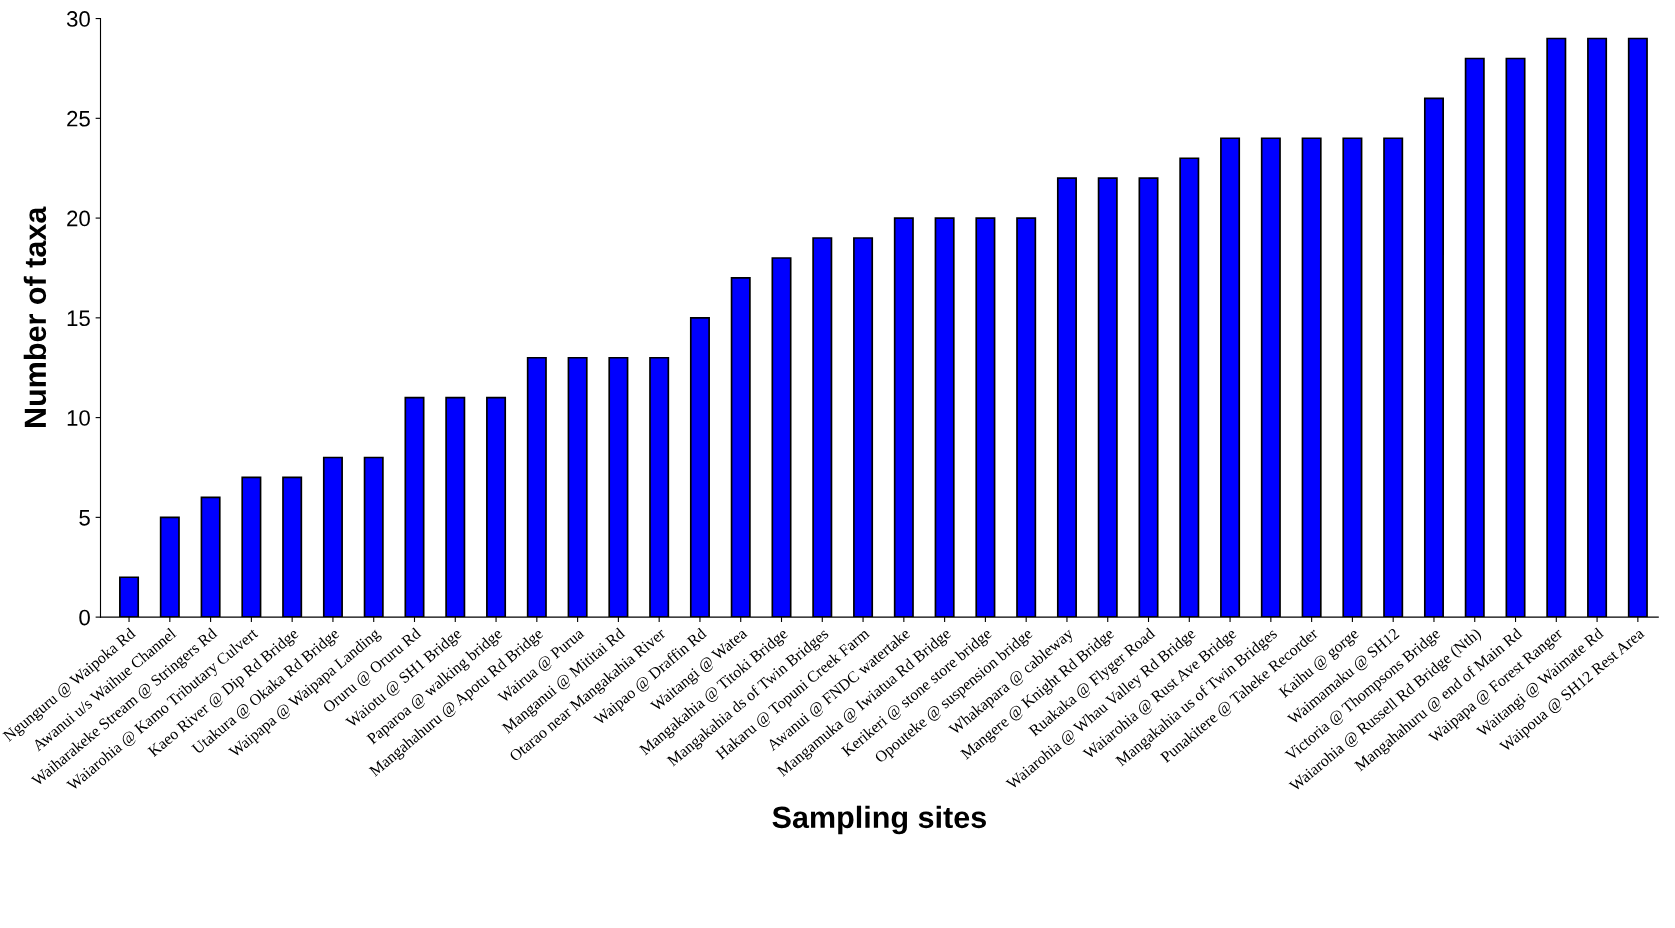 This screenshot has width=1675, height=928. What do you see at coordinates (78, 19) in the screenshot?
I see `y-tick-label: 30` at bounding box center [78, 19].